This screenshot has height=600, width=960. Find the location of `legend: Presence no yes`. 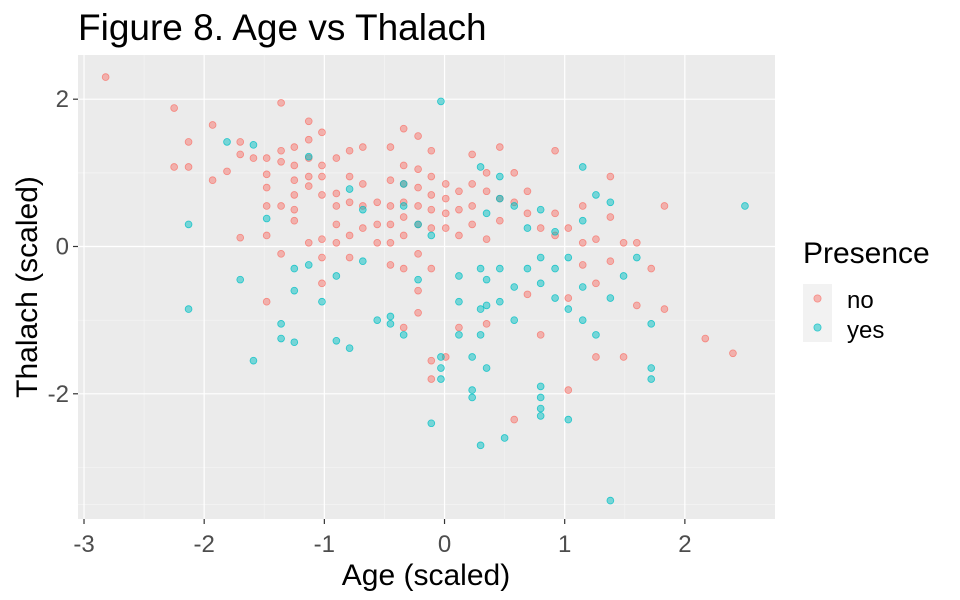

legend: Presence no yes is located at coordinates (866, 290).